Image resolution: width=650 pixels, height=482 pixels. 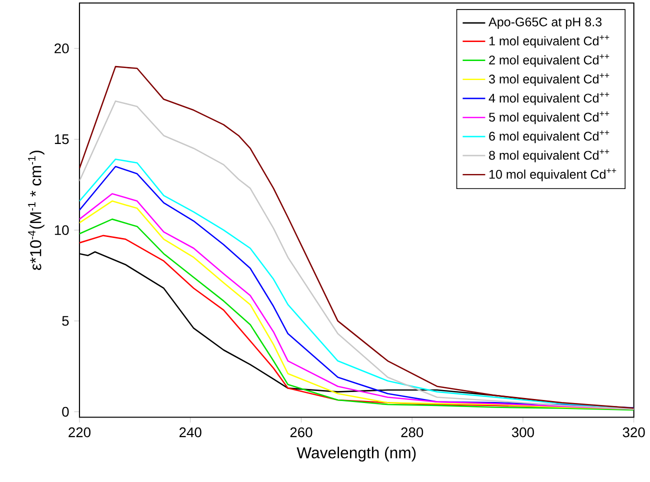 I want to click on x-tick-label: 300, so click(x=523, y=433).